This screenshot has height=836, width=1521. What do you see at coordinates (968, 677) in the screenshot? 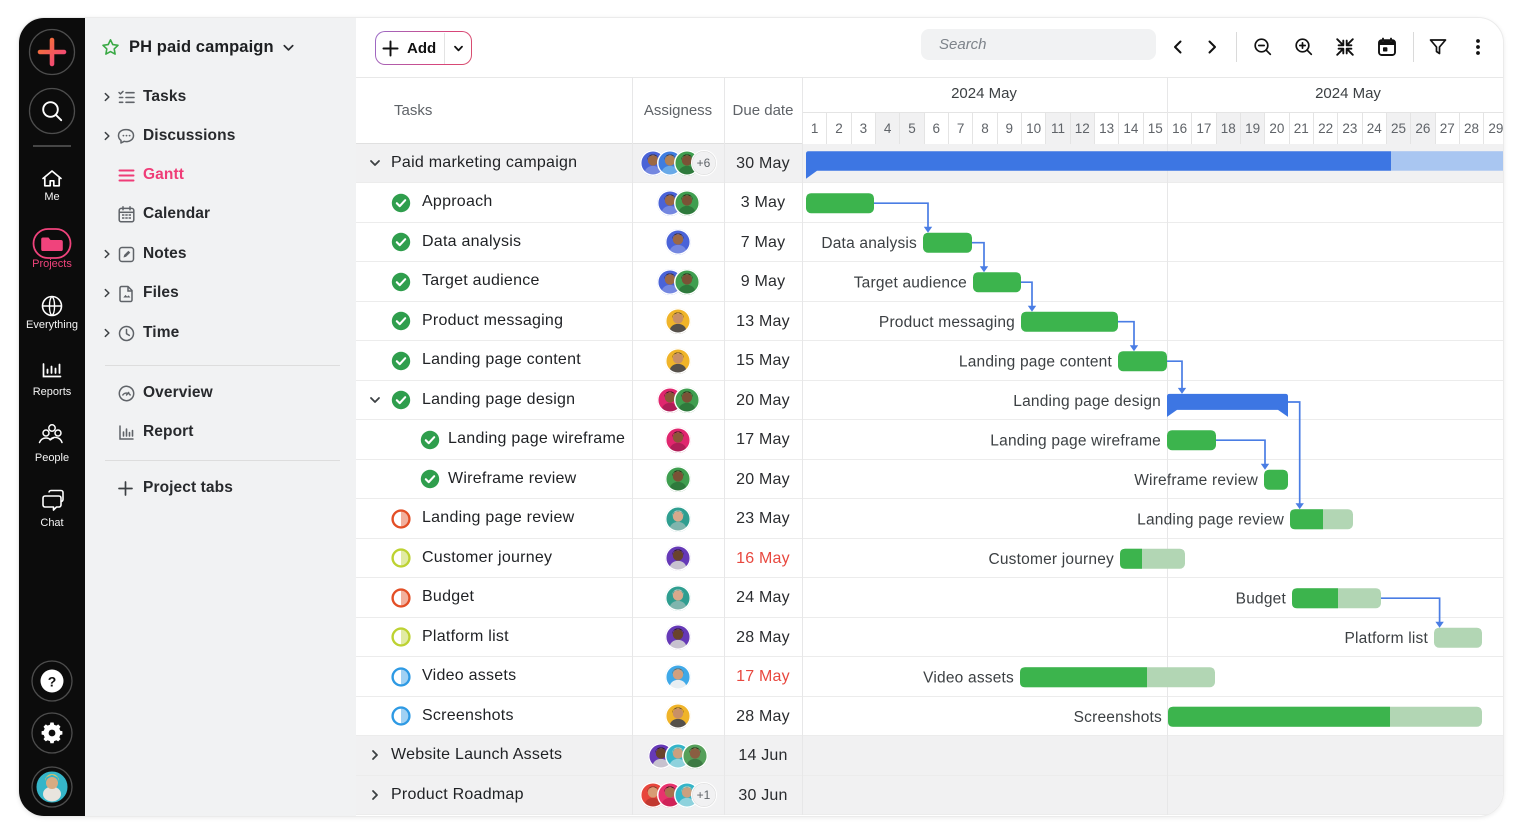
I see `svg-text: Video assets` at bounding box center [968, 677].